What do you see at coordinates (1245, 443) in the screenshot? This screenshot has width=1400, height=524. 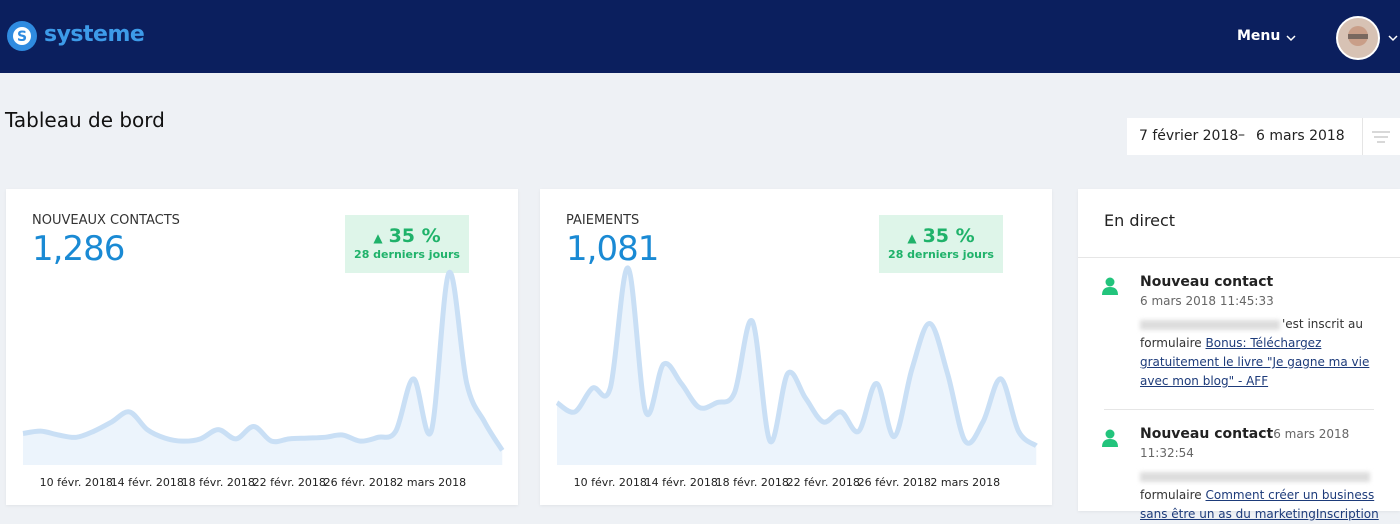 I see `feed-date: 6 mars 2018 11:32:54` at bounding box center [1245, 443].